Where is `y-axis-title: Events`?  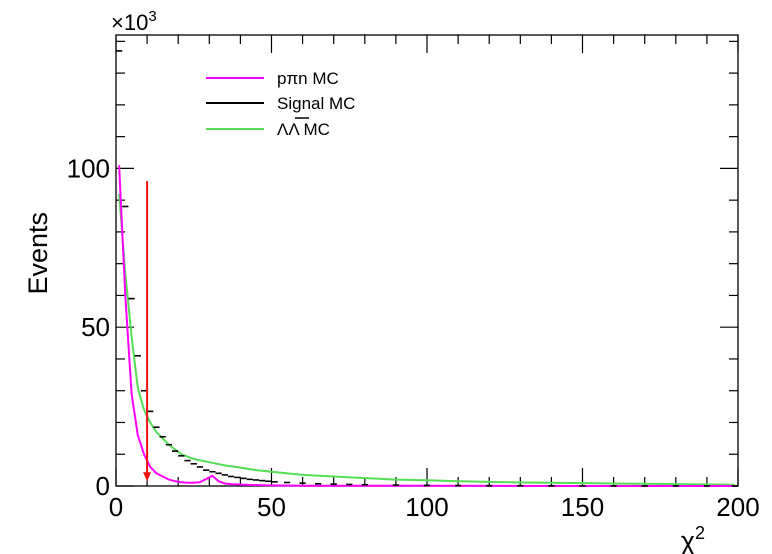
y-axis-title: Events is located at coordinates (38, 253).